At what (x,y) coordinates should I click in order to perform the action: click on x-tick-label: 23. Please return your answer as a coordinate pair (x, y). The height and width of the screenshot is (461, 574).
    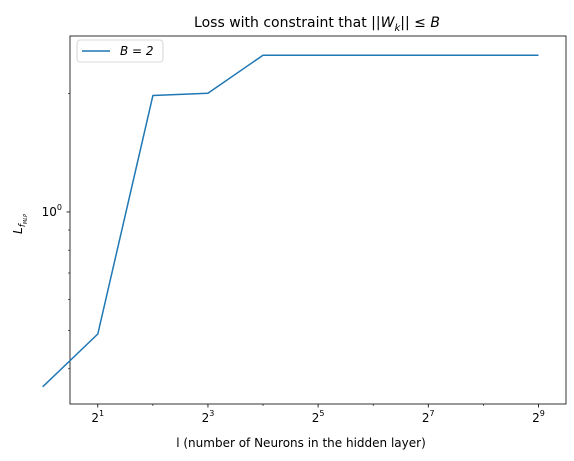
    Looking at the image, I should click on (208, 417).